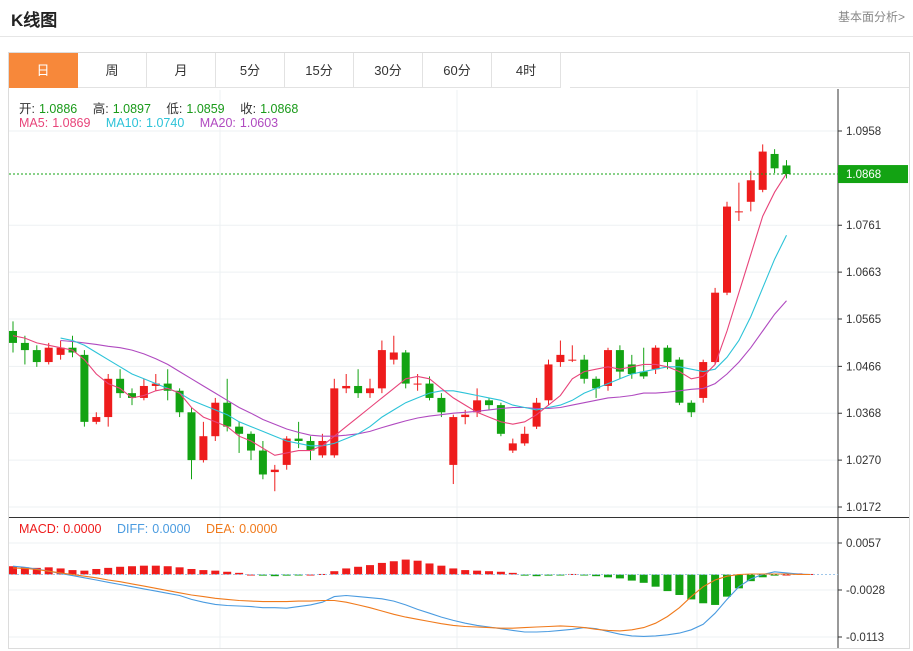 The width and height of the screenshot is (913, 651). Describe the element at coordinates (171, 529) in the screenshot. I see `diff-value: 0.0000` at that location.